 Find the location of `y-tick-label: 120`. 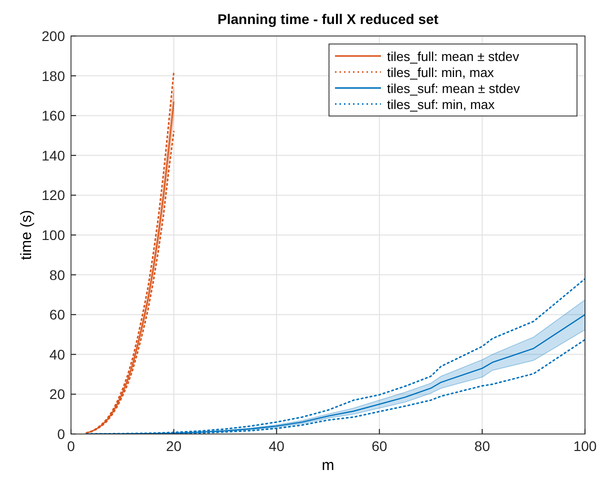

y-tick-label: 120 is located at coordinates (54, 195).